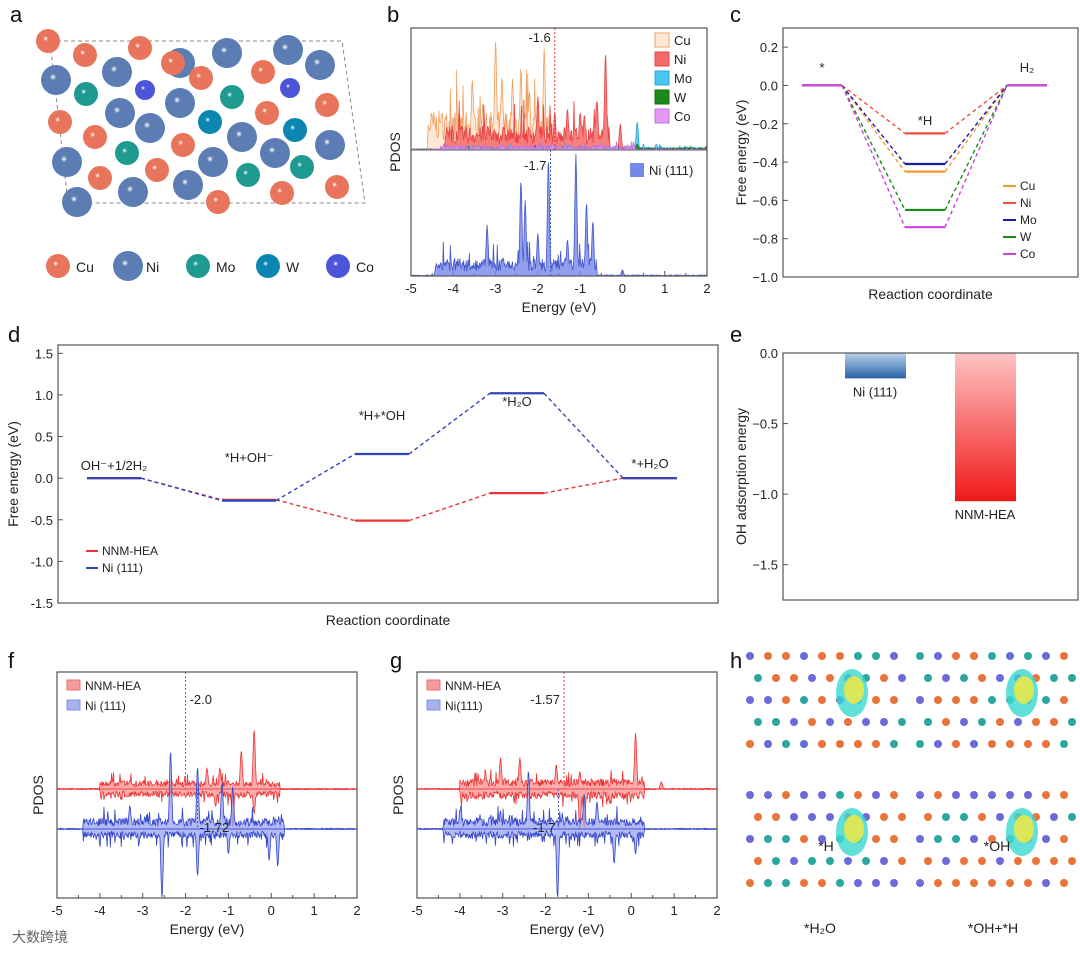 The height and width of the screenshot is (958, 1080). Describe the element at coordinates (44, 395) in the screenshot. I see `y-tick-label: 1.0` at that location.